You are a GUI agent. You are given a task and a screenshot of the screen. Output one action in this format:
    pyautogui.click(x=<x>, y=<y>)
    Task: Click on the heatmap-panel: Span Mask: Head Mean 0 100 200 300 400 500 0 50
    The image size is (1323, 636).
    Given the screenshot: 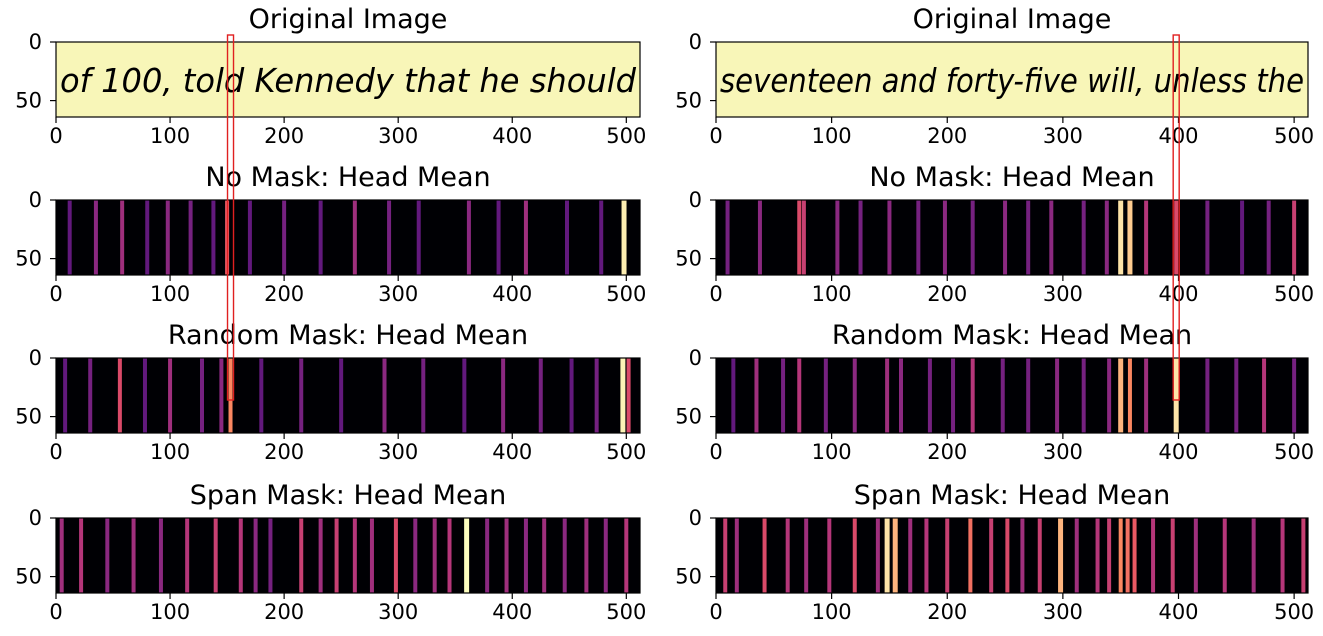 What is the action you would take?
    pyautogui.click(x=994, y=552)
    